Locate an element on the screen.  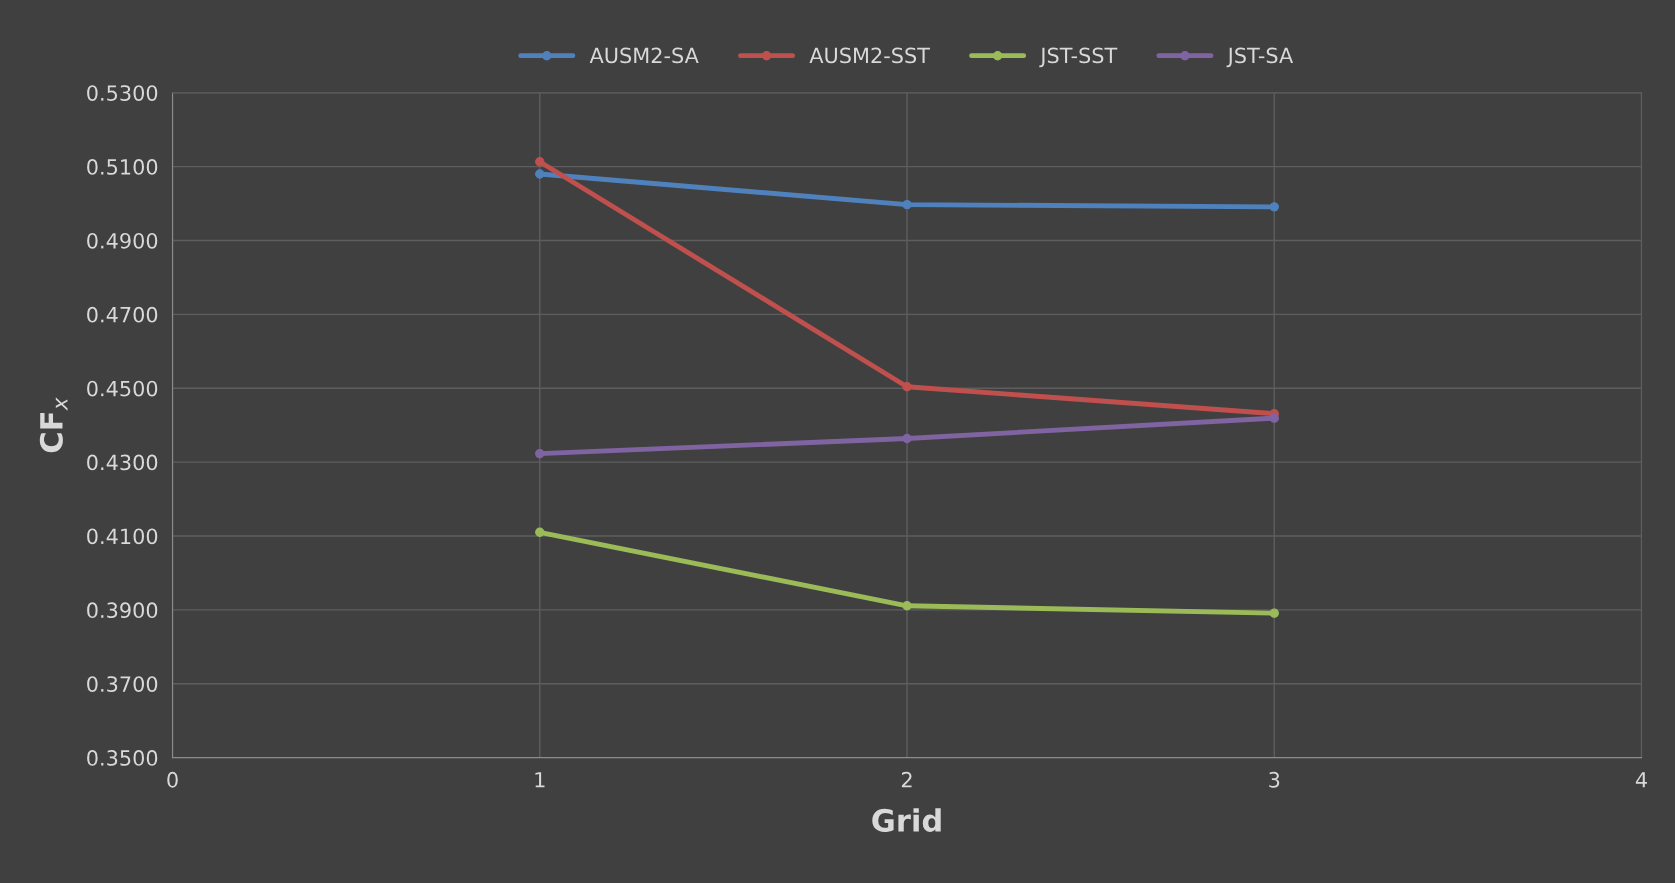
legend-label: AUSM2-SST is located at coordinates (869, 55).